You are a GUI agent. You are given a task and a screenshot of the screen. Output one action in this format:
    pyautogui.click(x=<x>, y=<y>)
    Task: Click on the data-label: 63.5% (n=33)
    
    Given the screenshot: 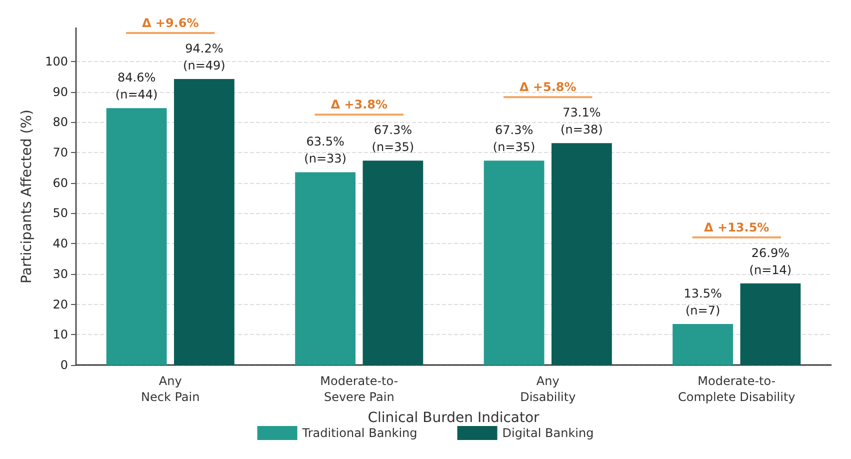 What is the action you would take?
    pyautogui.click(x=325, y=150)
    